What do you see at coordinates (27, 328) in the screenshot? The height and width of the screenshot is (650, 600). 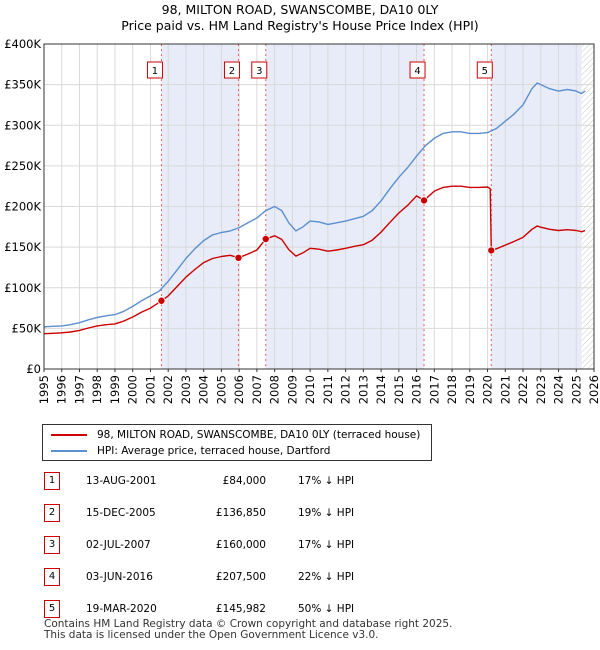 I see `y-tick-label: £50K` at bounding box center [27, 328].